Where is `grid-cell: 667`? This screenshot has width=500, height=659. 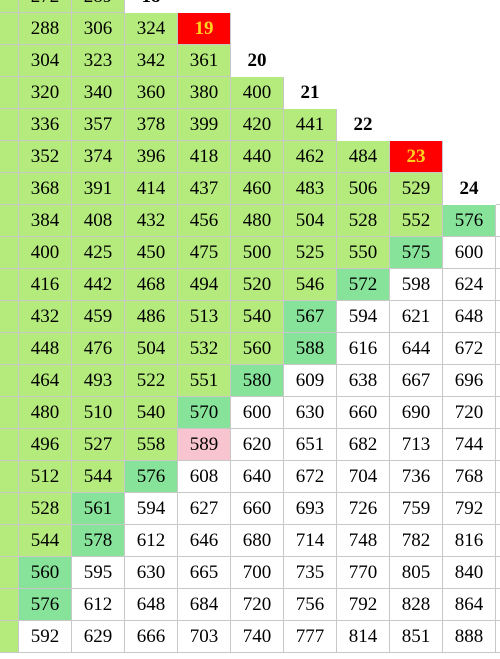
grid-cell: 667 is located at coordinates (416, 380).